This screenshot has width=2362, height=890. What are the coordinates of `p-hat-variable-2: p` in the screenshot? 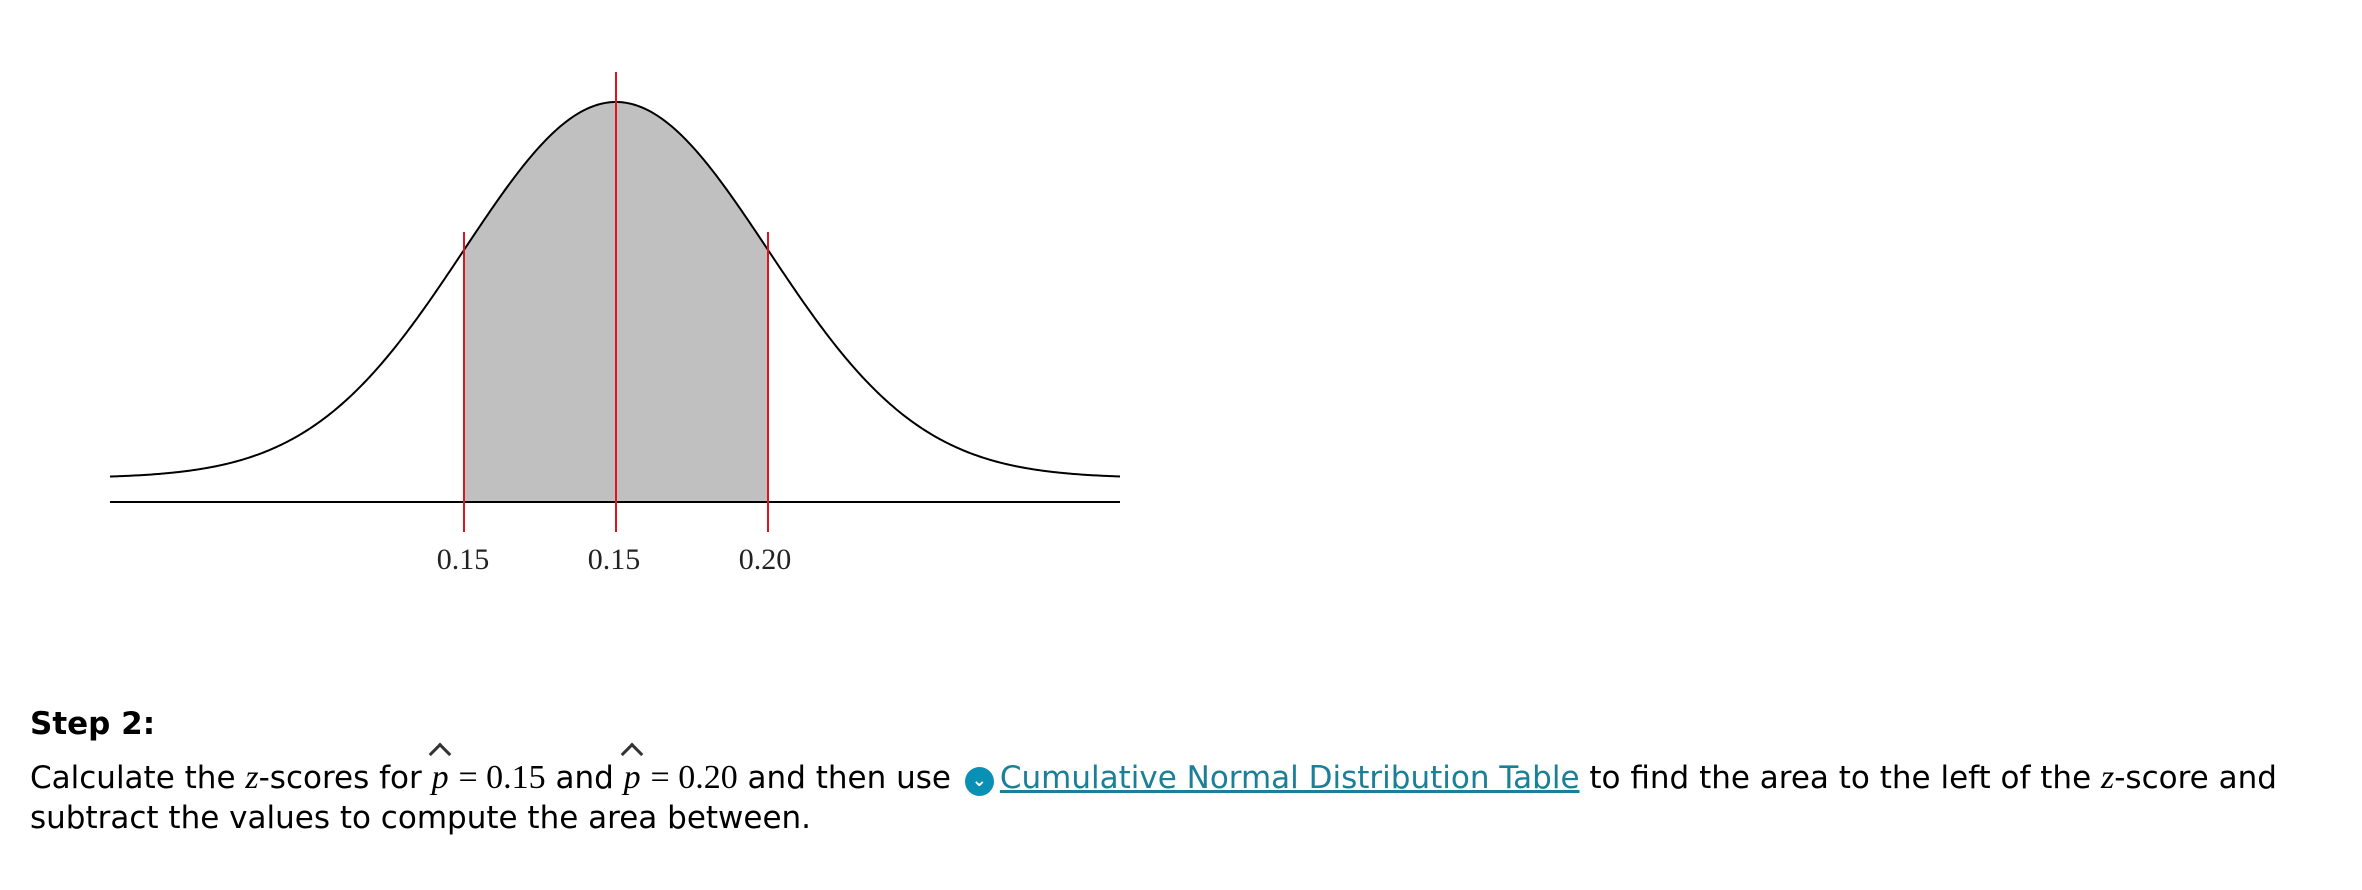 It's located at (632, 777).